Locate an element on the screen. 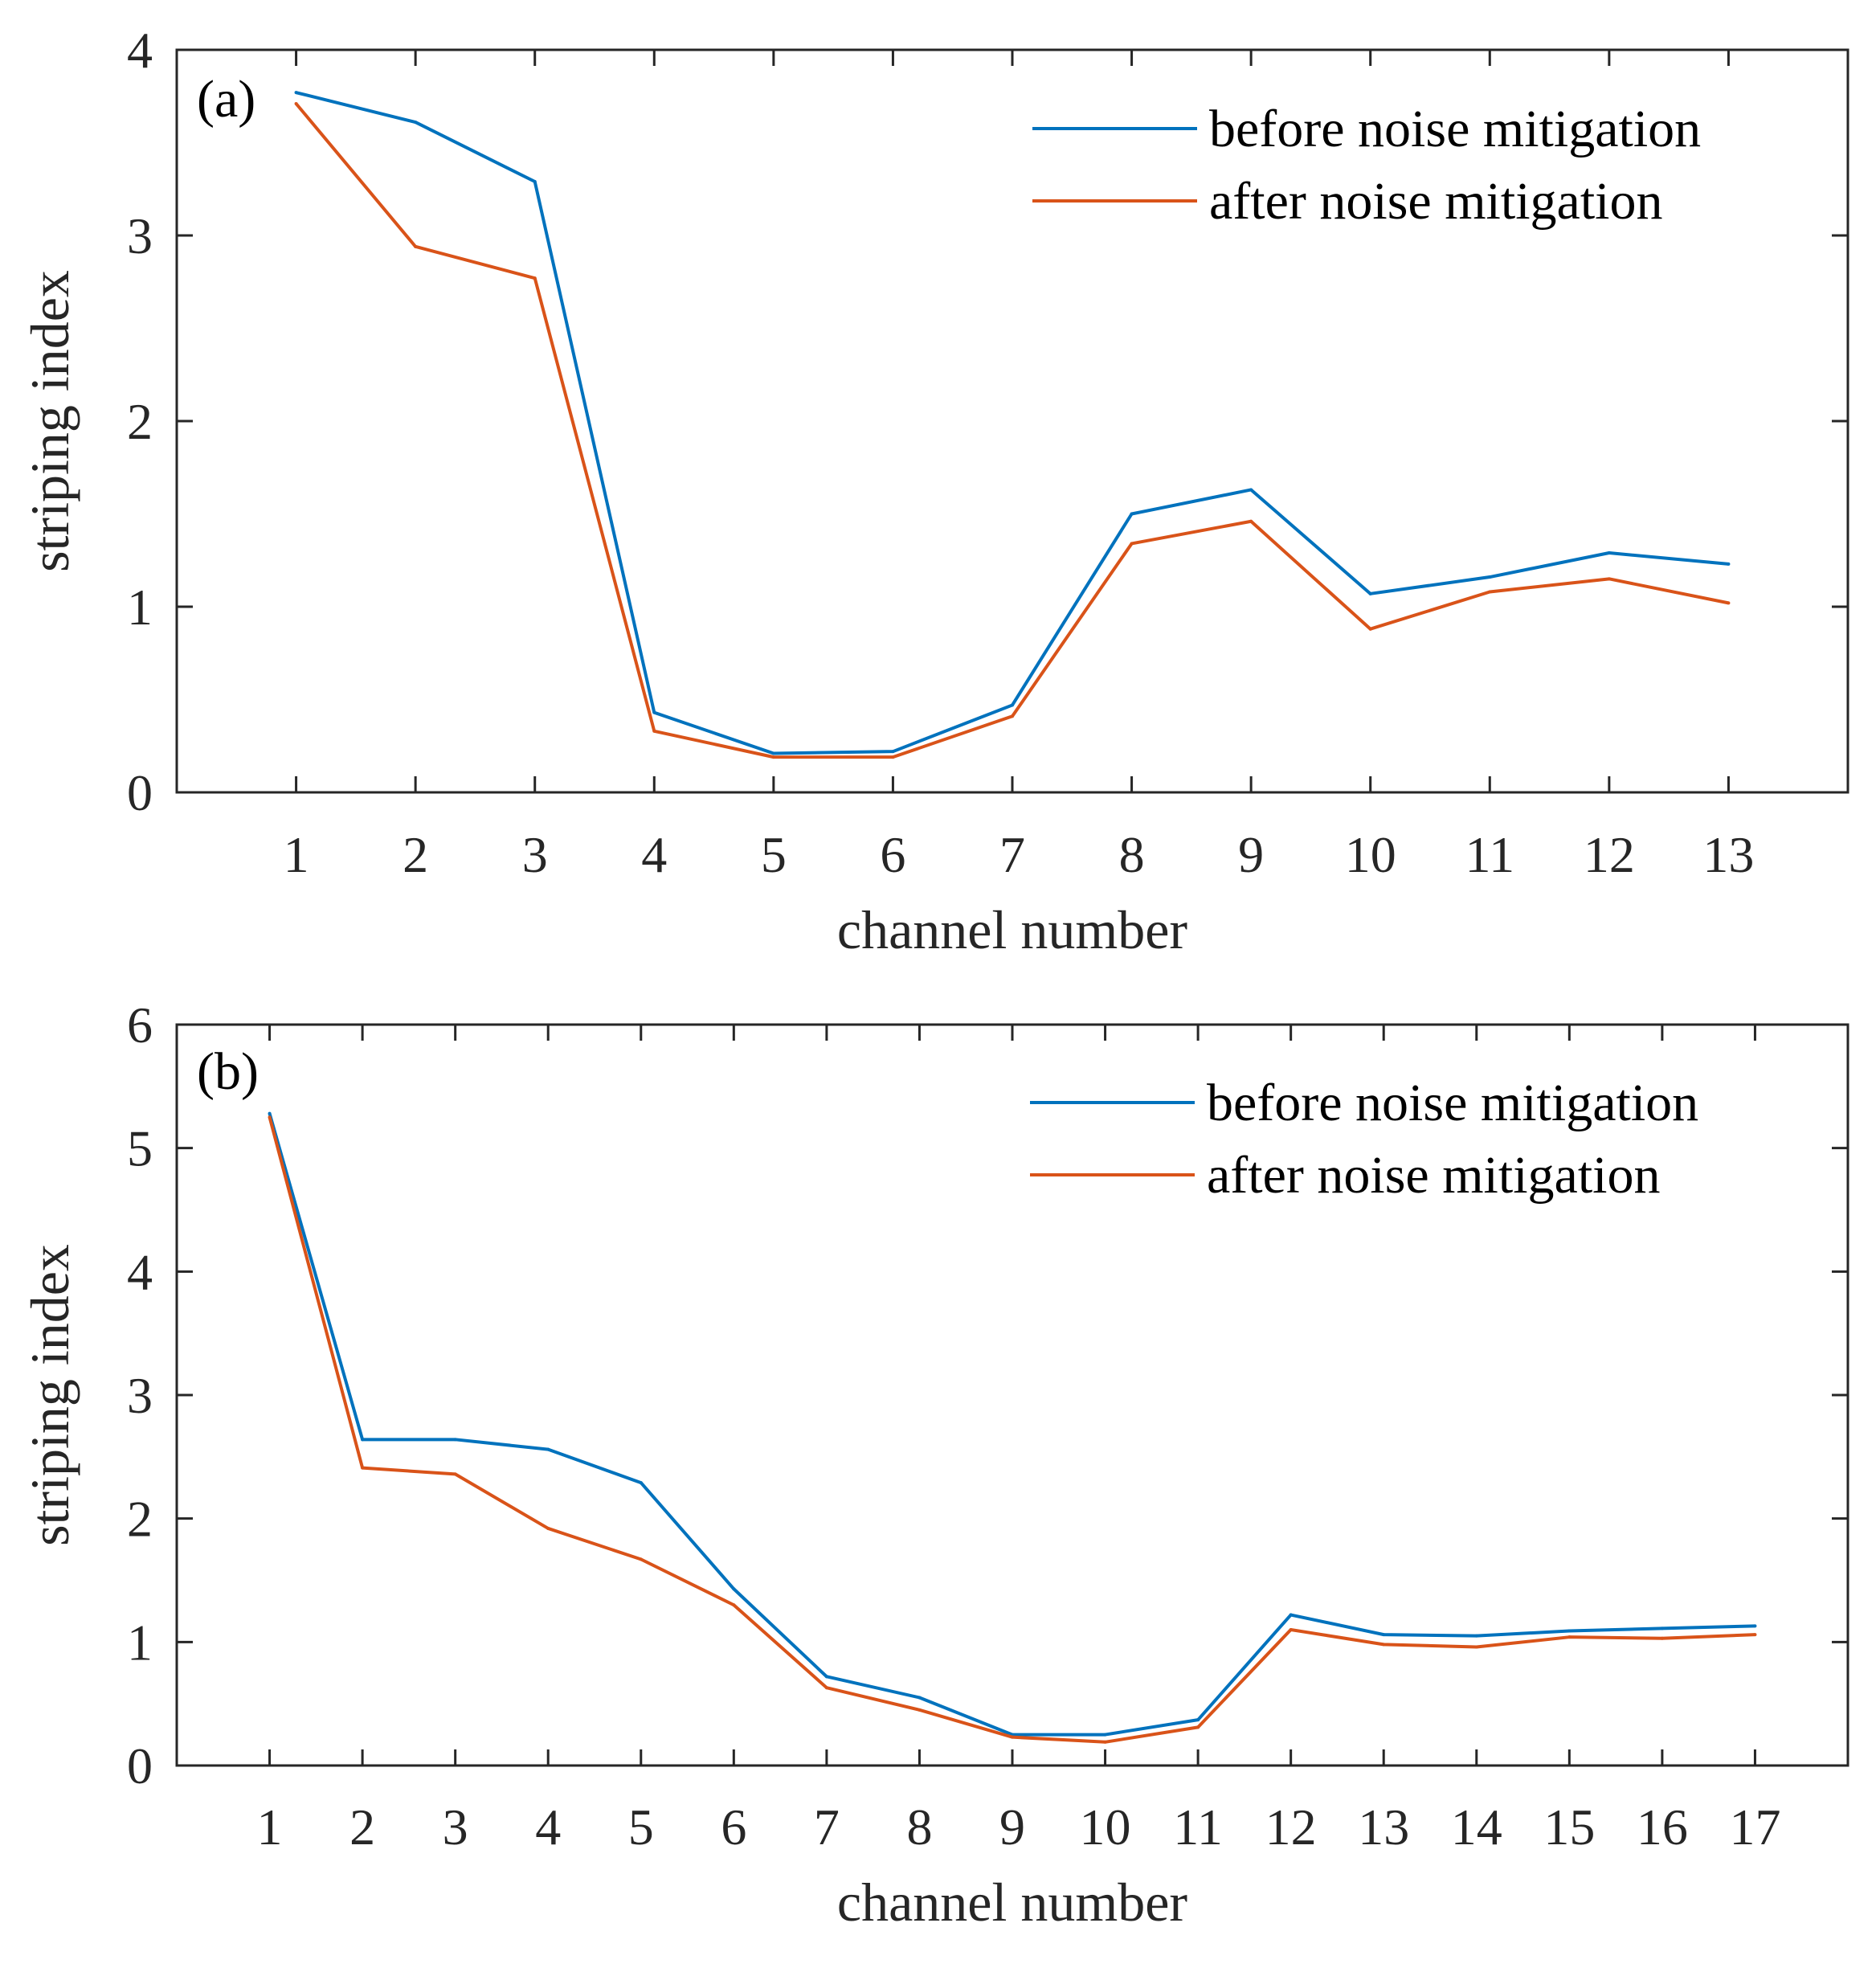 This screenshot has height=1964, width=1876. x-tick-label: 9 is located at coordinates (1012, 1827).